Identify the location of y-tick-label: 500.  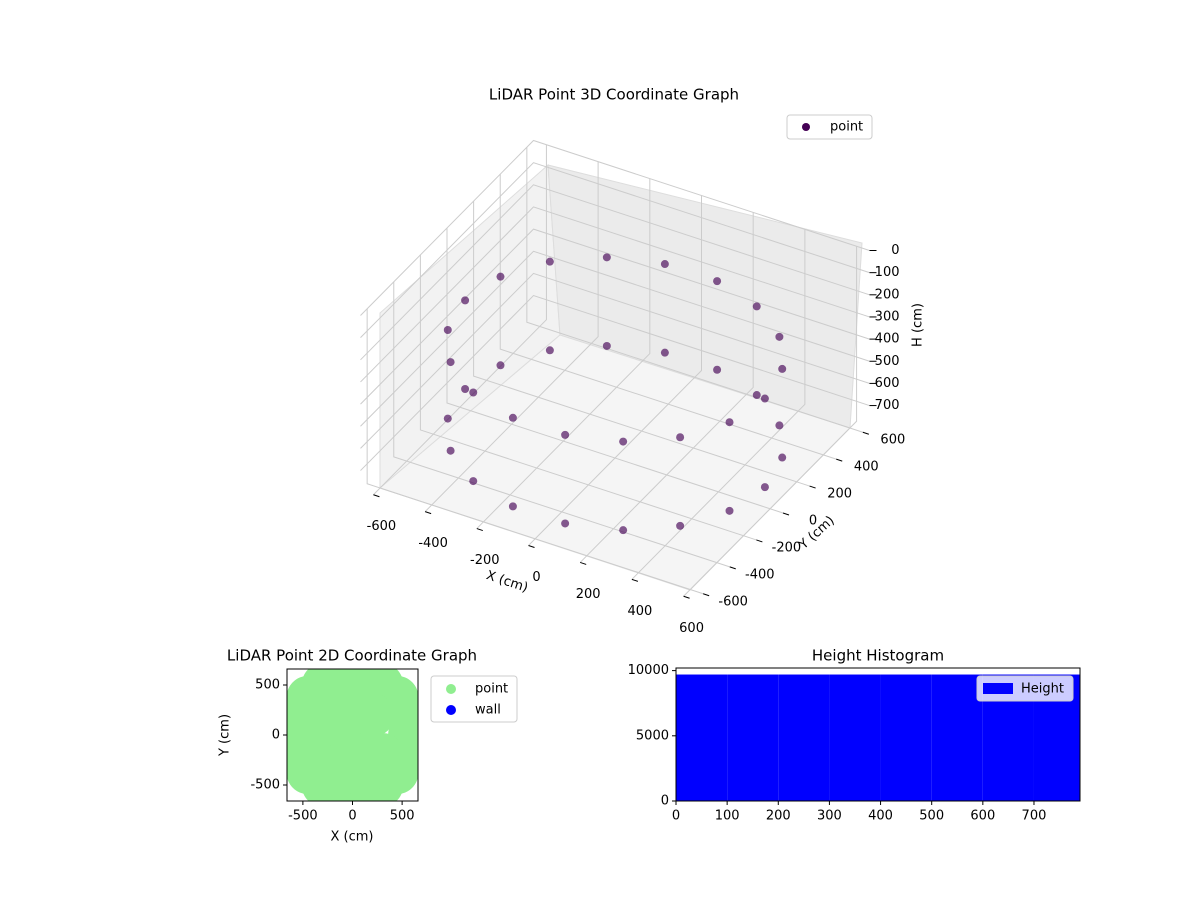
(267, 685).